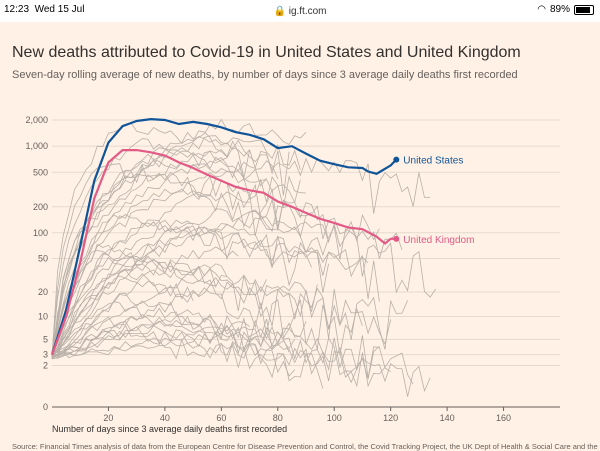 This screenshot has width=600, height=451. I want to click on y-tick-label: 500, so click(40, 172).